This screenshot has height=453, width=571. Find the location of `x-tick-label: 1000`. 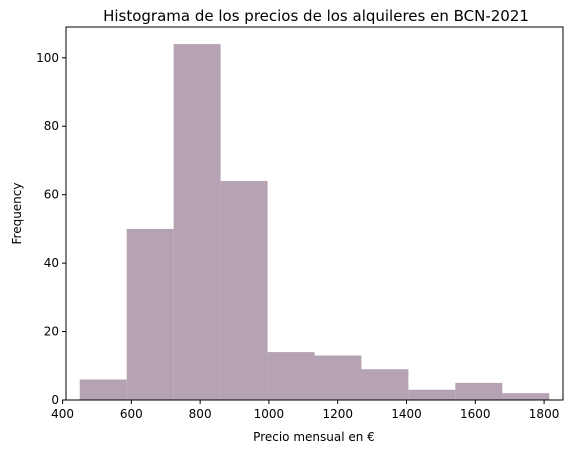

x-tick-label: 1000 is located at coordinates (269, 414).